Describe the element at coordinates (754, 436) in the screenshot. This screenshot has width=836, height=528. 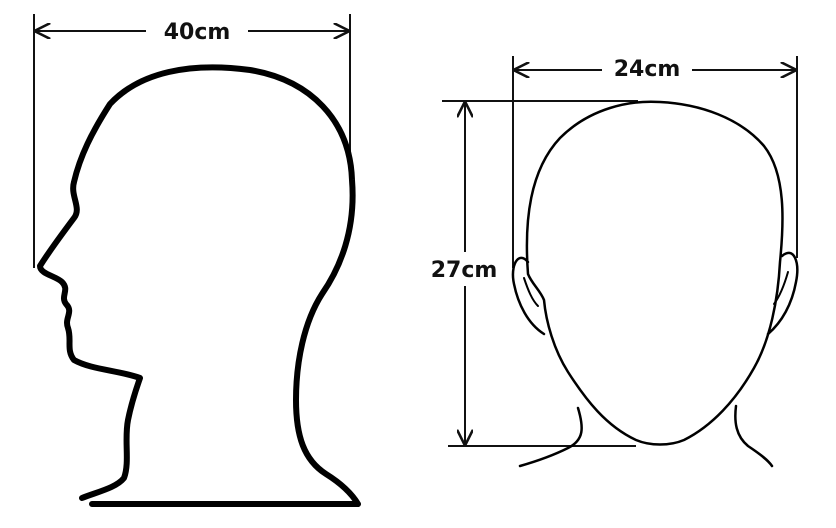
I see `neck-right-line` at that location.